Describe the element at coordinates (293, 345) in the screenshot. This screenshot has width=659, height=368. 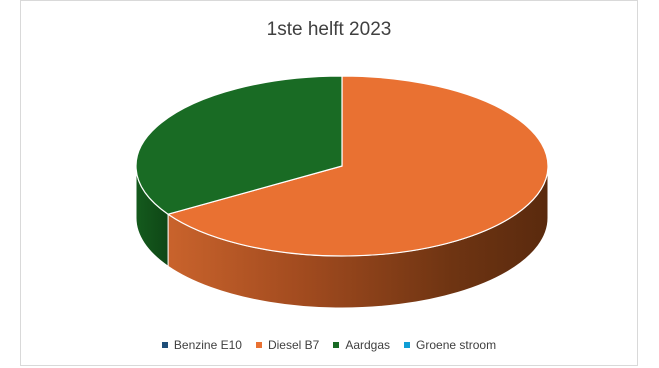
I see `legend-label: Diesel B7` at that location.